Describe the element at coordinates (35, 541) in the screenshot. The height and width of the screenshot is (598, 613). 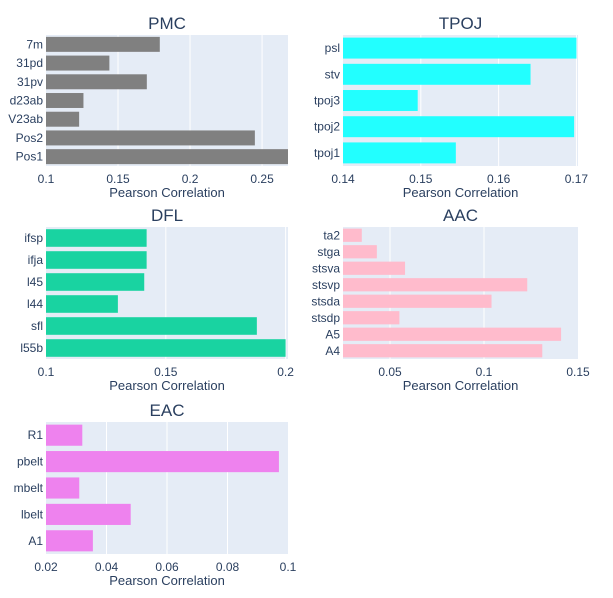
I see `y-tick-label-eac-a1: A1` at that location.